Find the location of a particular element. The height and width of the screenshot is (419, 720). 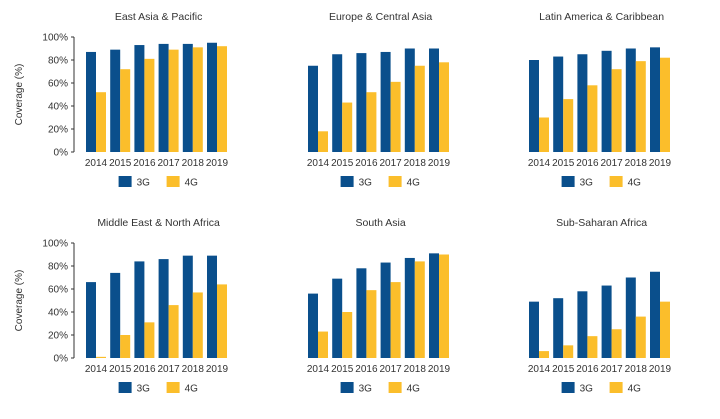

chart-title: Middle East & North Africa is located at coordinates (158, 223).